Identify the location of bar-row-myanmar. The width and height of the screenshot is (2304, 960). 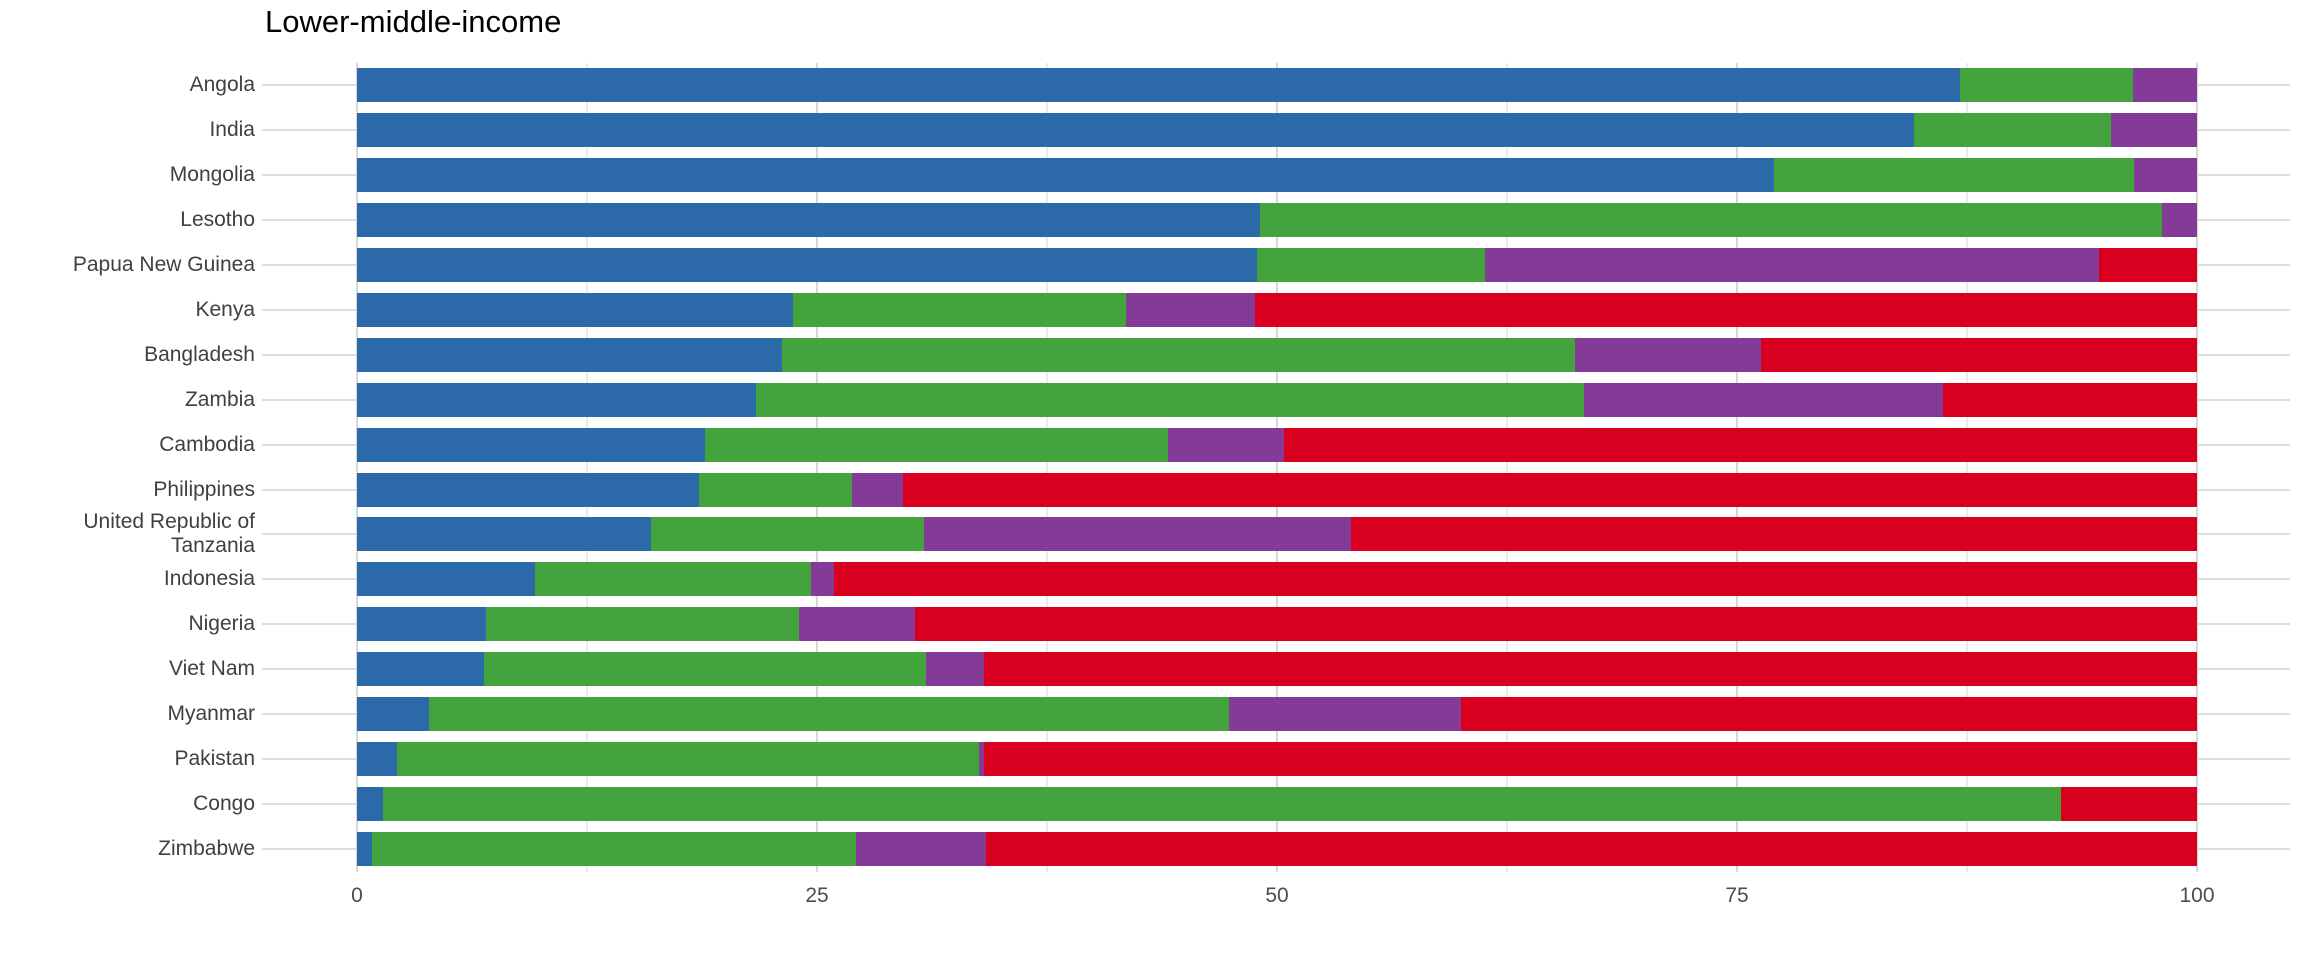
(1277, 714).